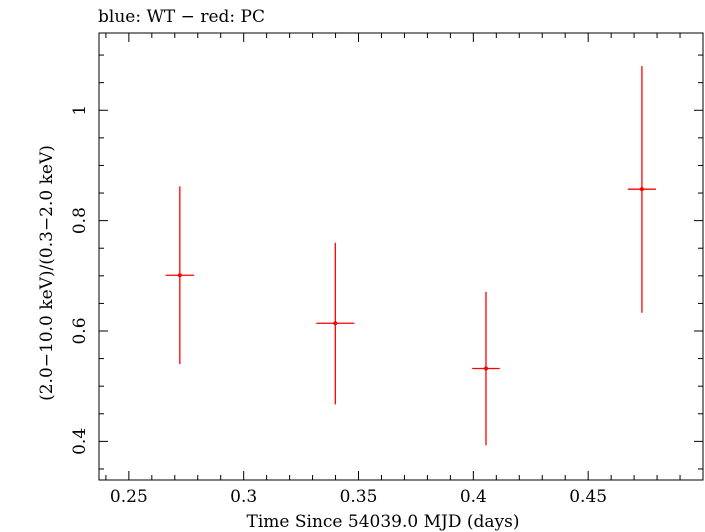 The width and height of the screenshot is (705, 532). I want to click on y-tick-label: 0.6, so click(80, 330).